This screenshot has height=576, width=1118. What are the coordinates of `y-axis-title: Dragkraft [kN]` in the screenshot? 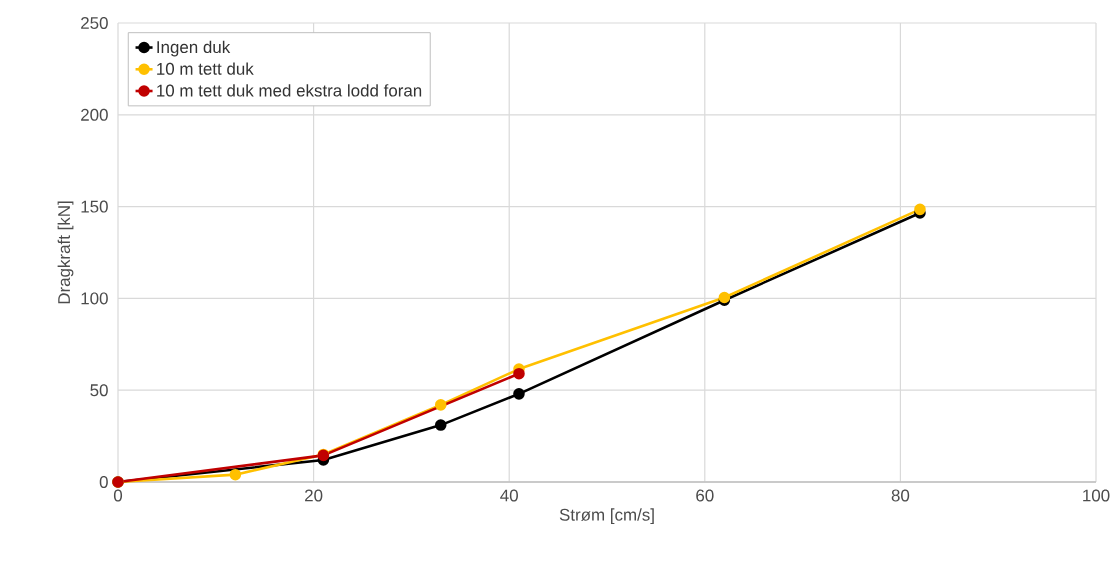 It's located at (65, 252).